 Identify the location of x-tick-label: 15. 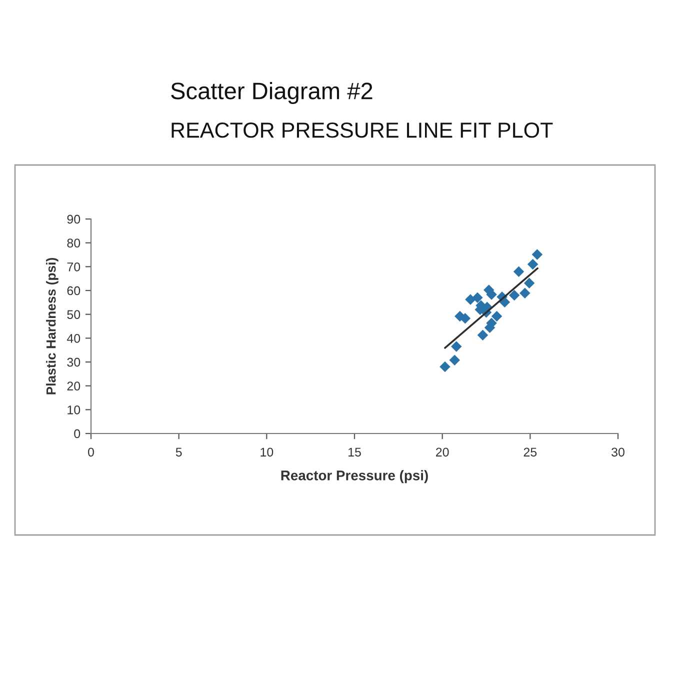
(354, 452).